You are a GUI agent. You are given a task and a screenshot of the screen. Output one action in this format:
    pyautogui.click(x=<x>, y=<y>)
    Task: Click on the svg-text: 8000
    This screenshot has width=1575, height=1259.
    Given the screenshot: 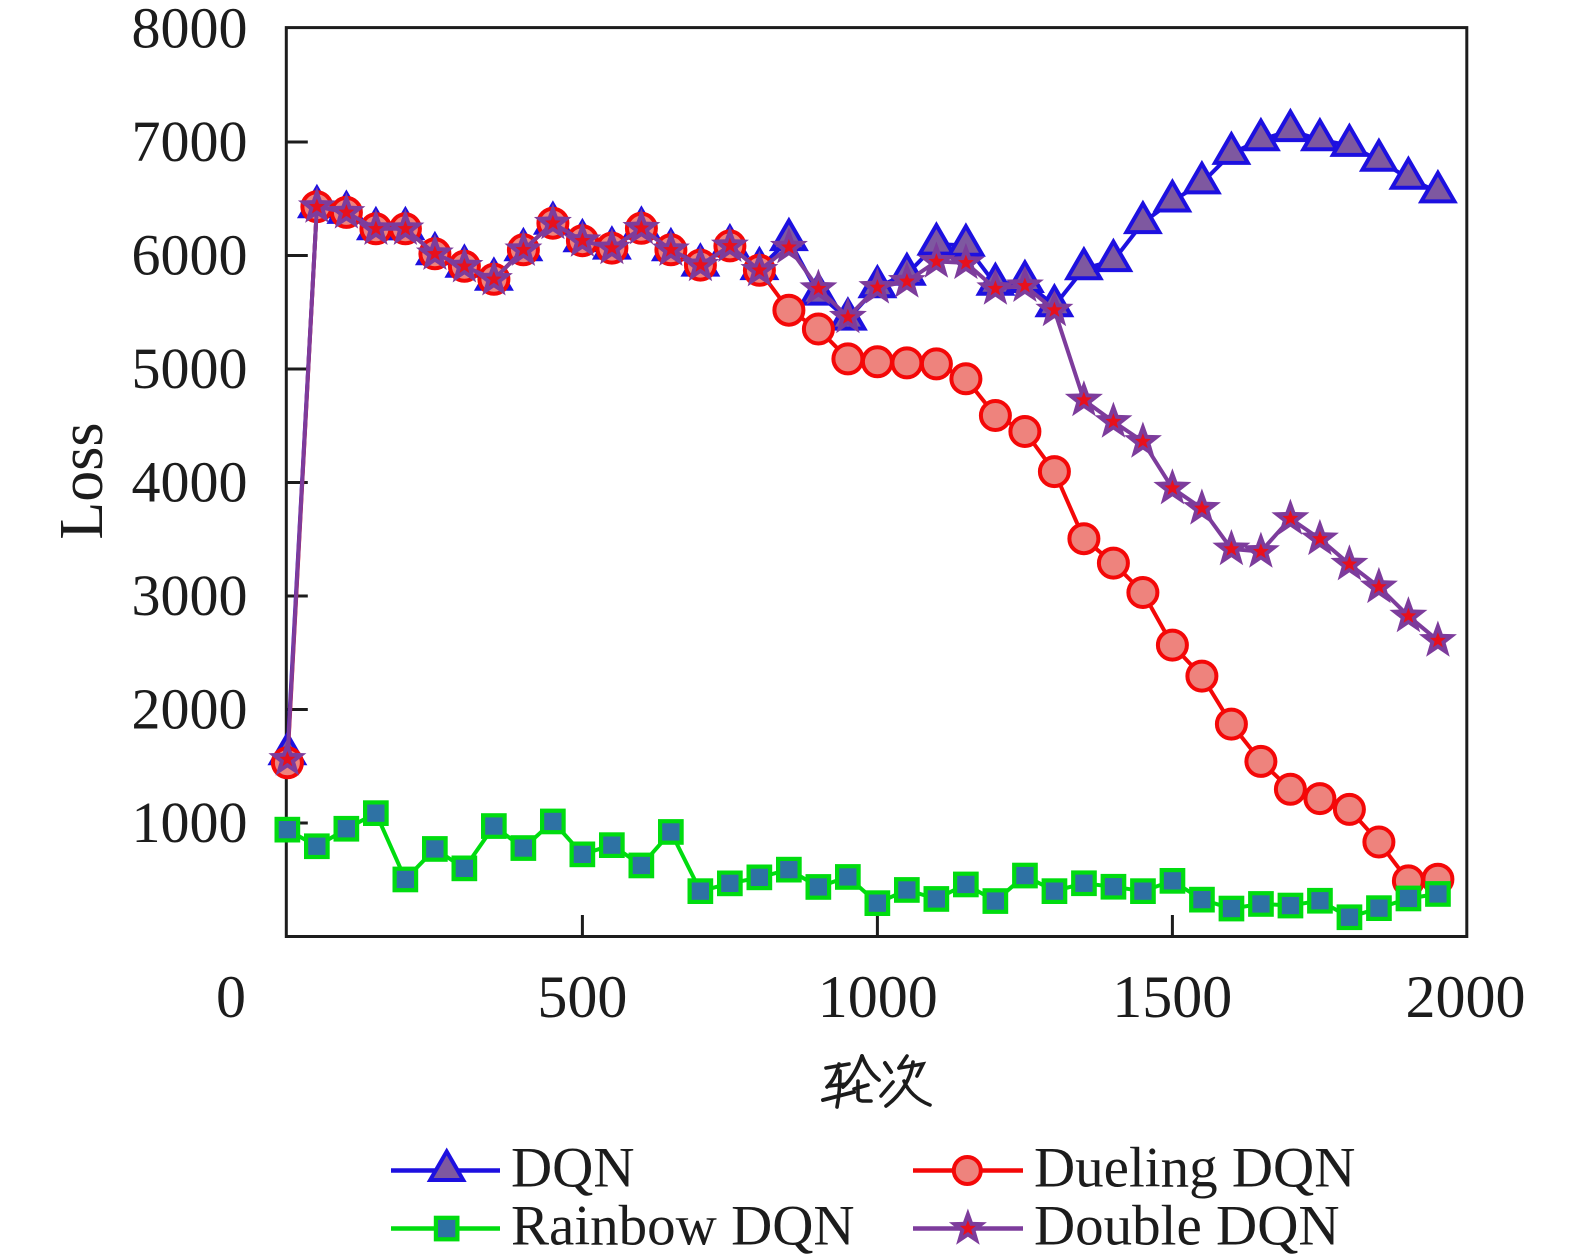 What is the action you would take?
    pyautogui.click(x=190, y=30)
    